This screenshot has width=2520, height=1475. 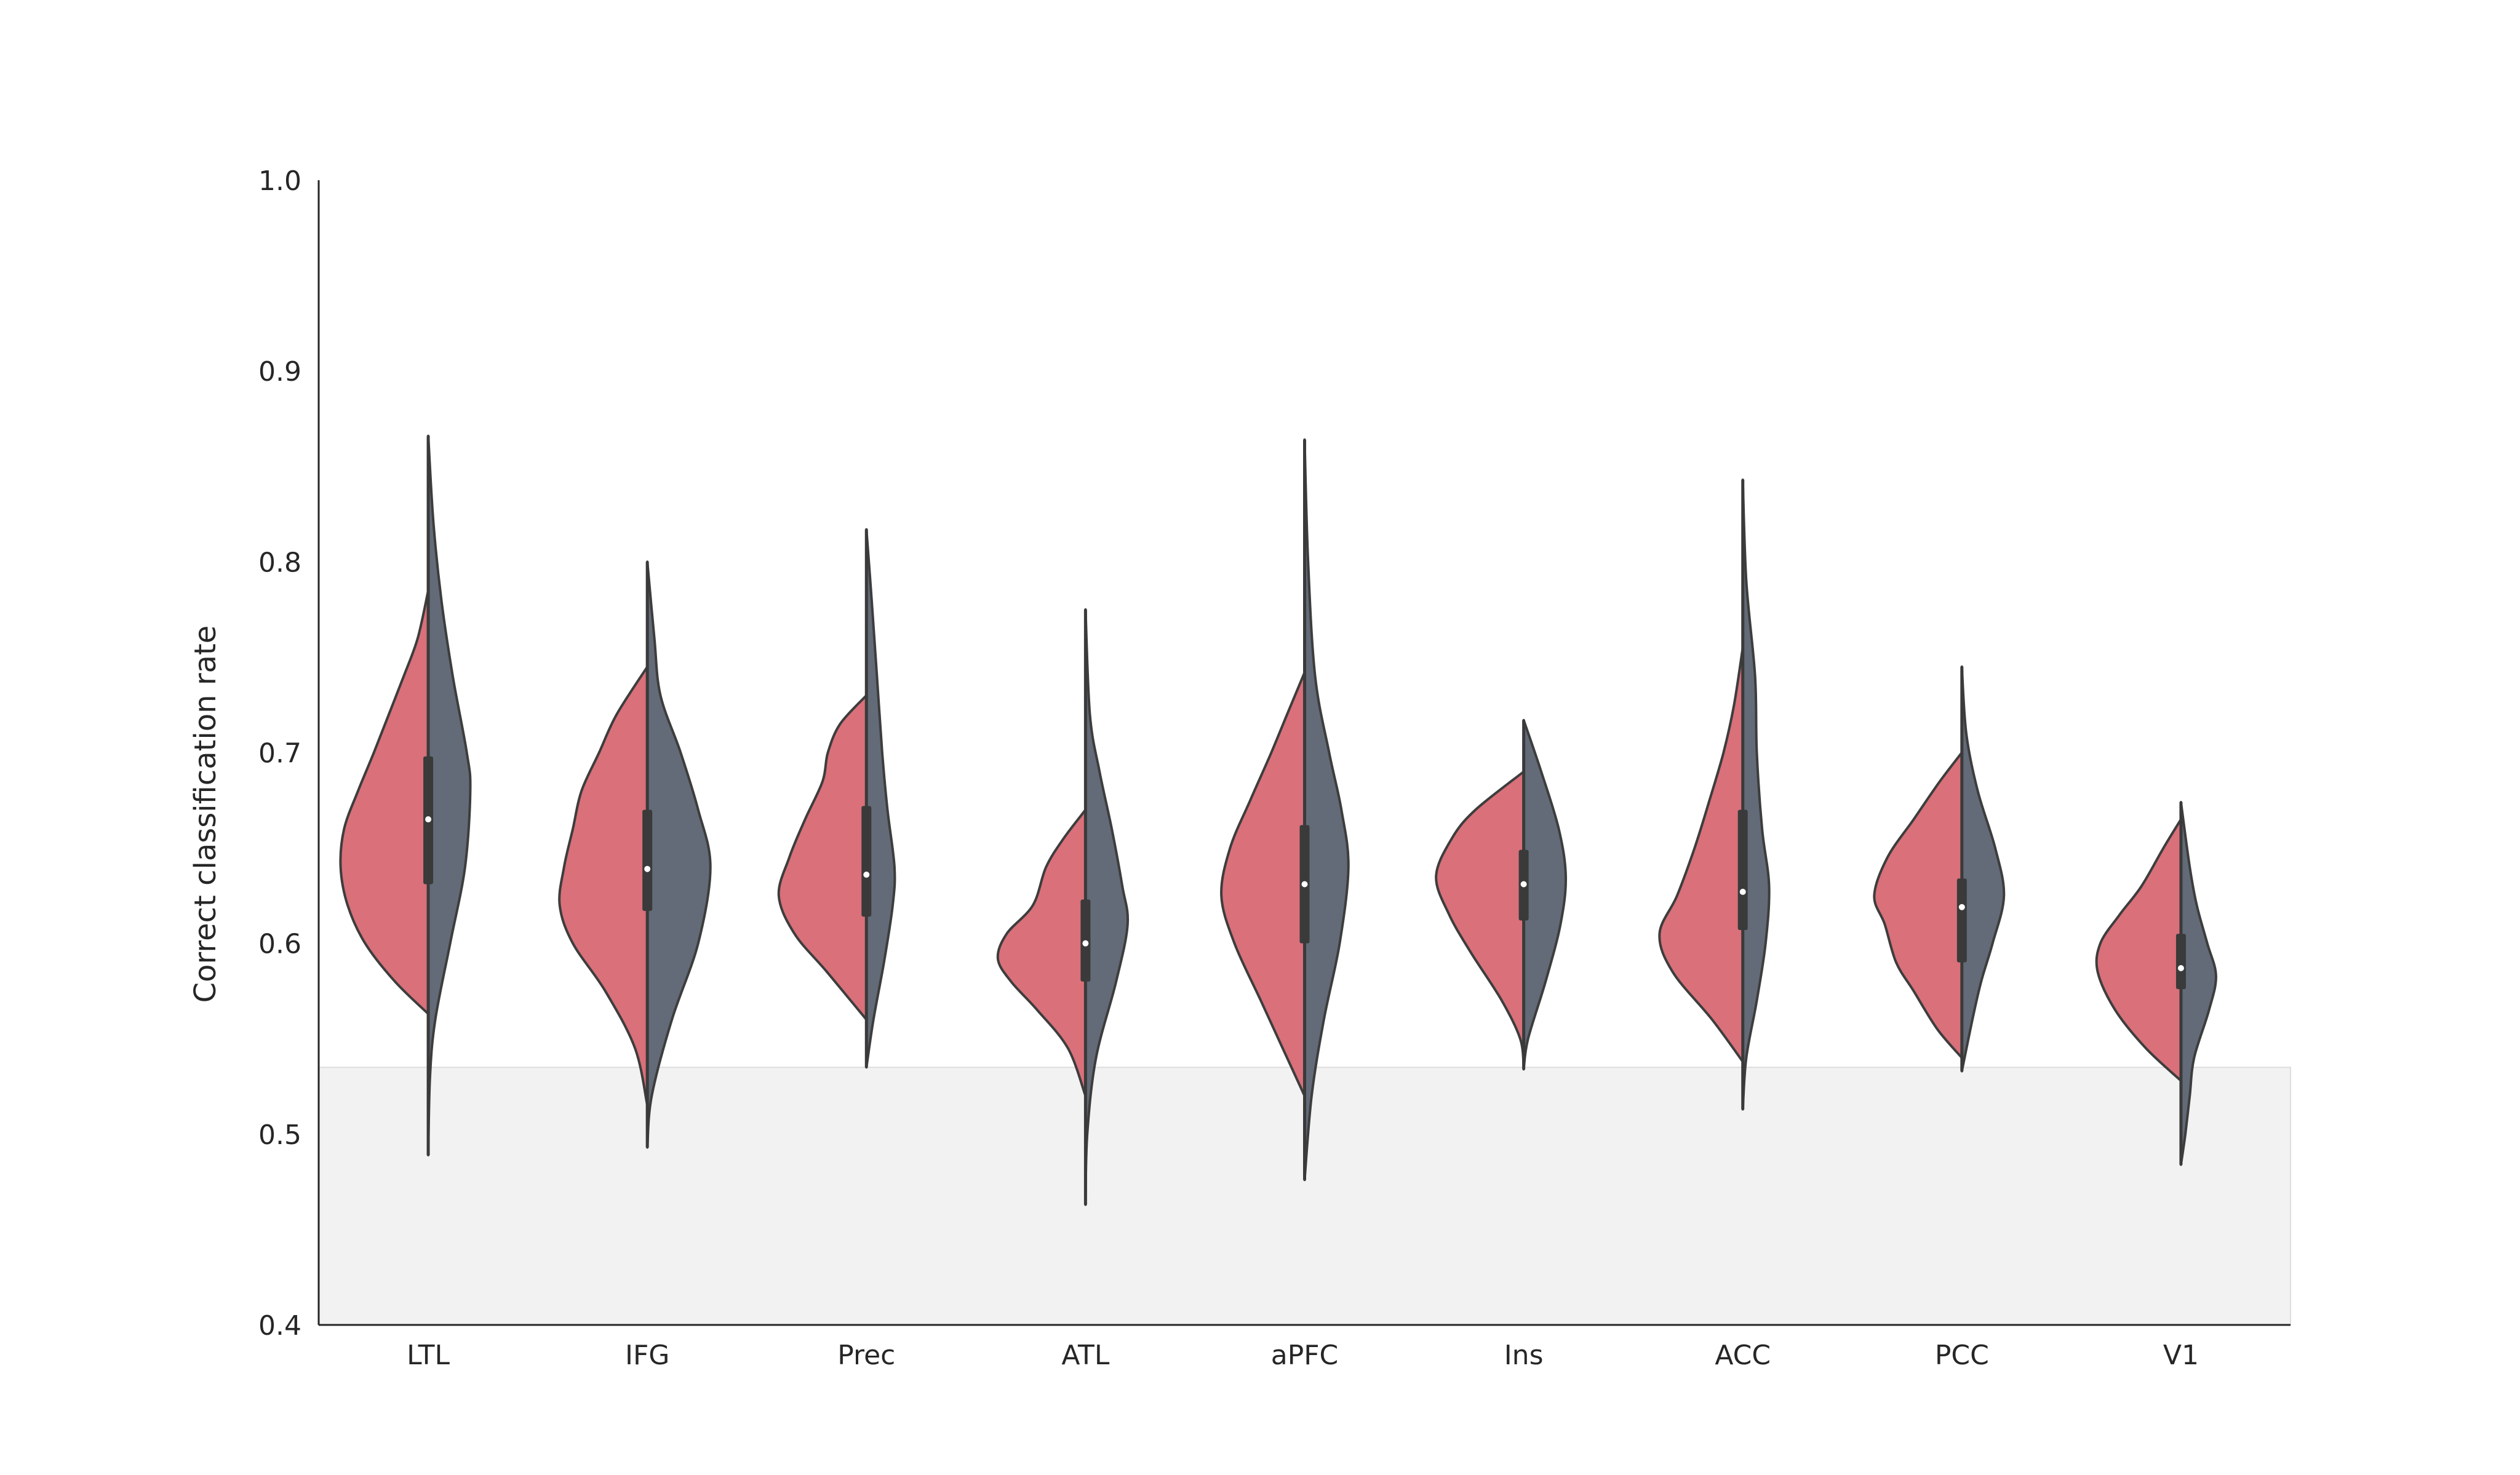 I want to click on y-tick-label: 0.4, so click(x=279, y=1326).